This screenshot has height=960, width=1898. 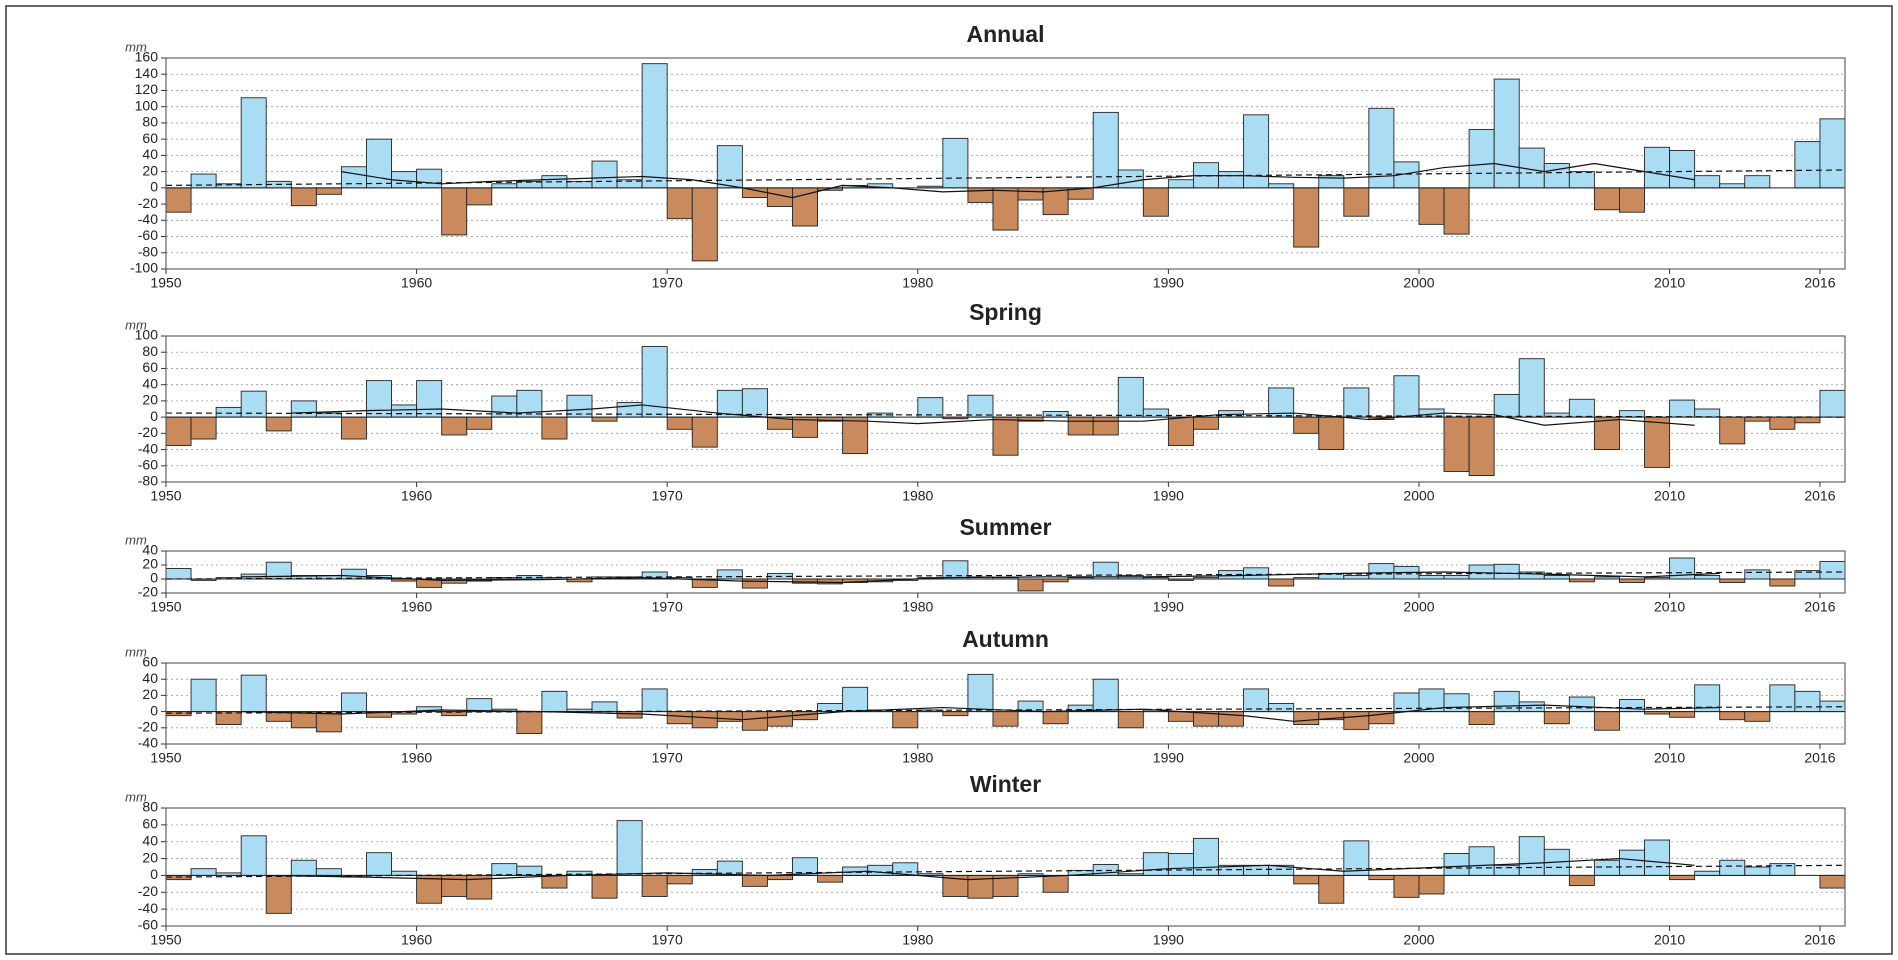 What do you see at coordinates (150, 138) in the screenshot?
I see `y-tick-label: 60` at bounding box center [150, 138].